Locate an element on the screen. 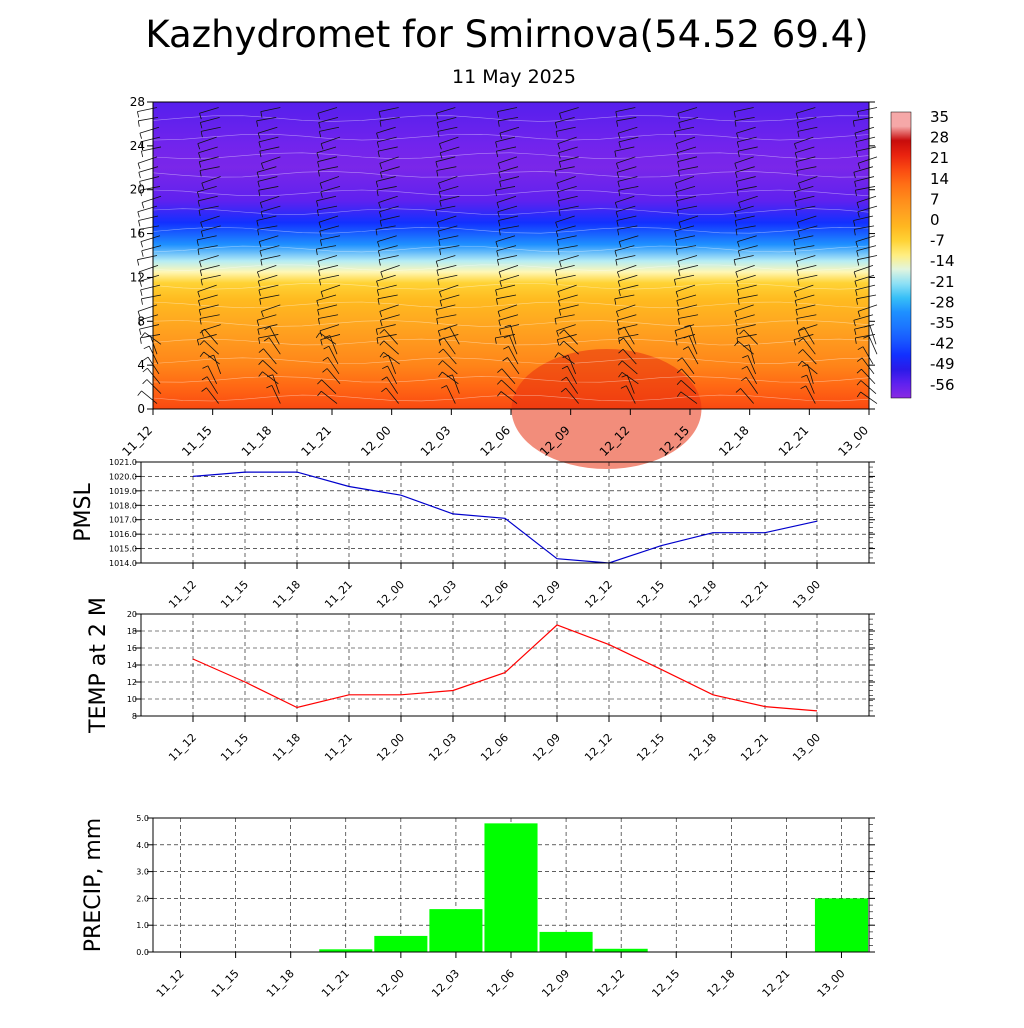 Image resolution: width=1024 pixels, height=1028 pixels. y-tick-label: 16 is located at coordinates (137, 234).